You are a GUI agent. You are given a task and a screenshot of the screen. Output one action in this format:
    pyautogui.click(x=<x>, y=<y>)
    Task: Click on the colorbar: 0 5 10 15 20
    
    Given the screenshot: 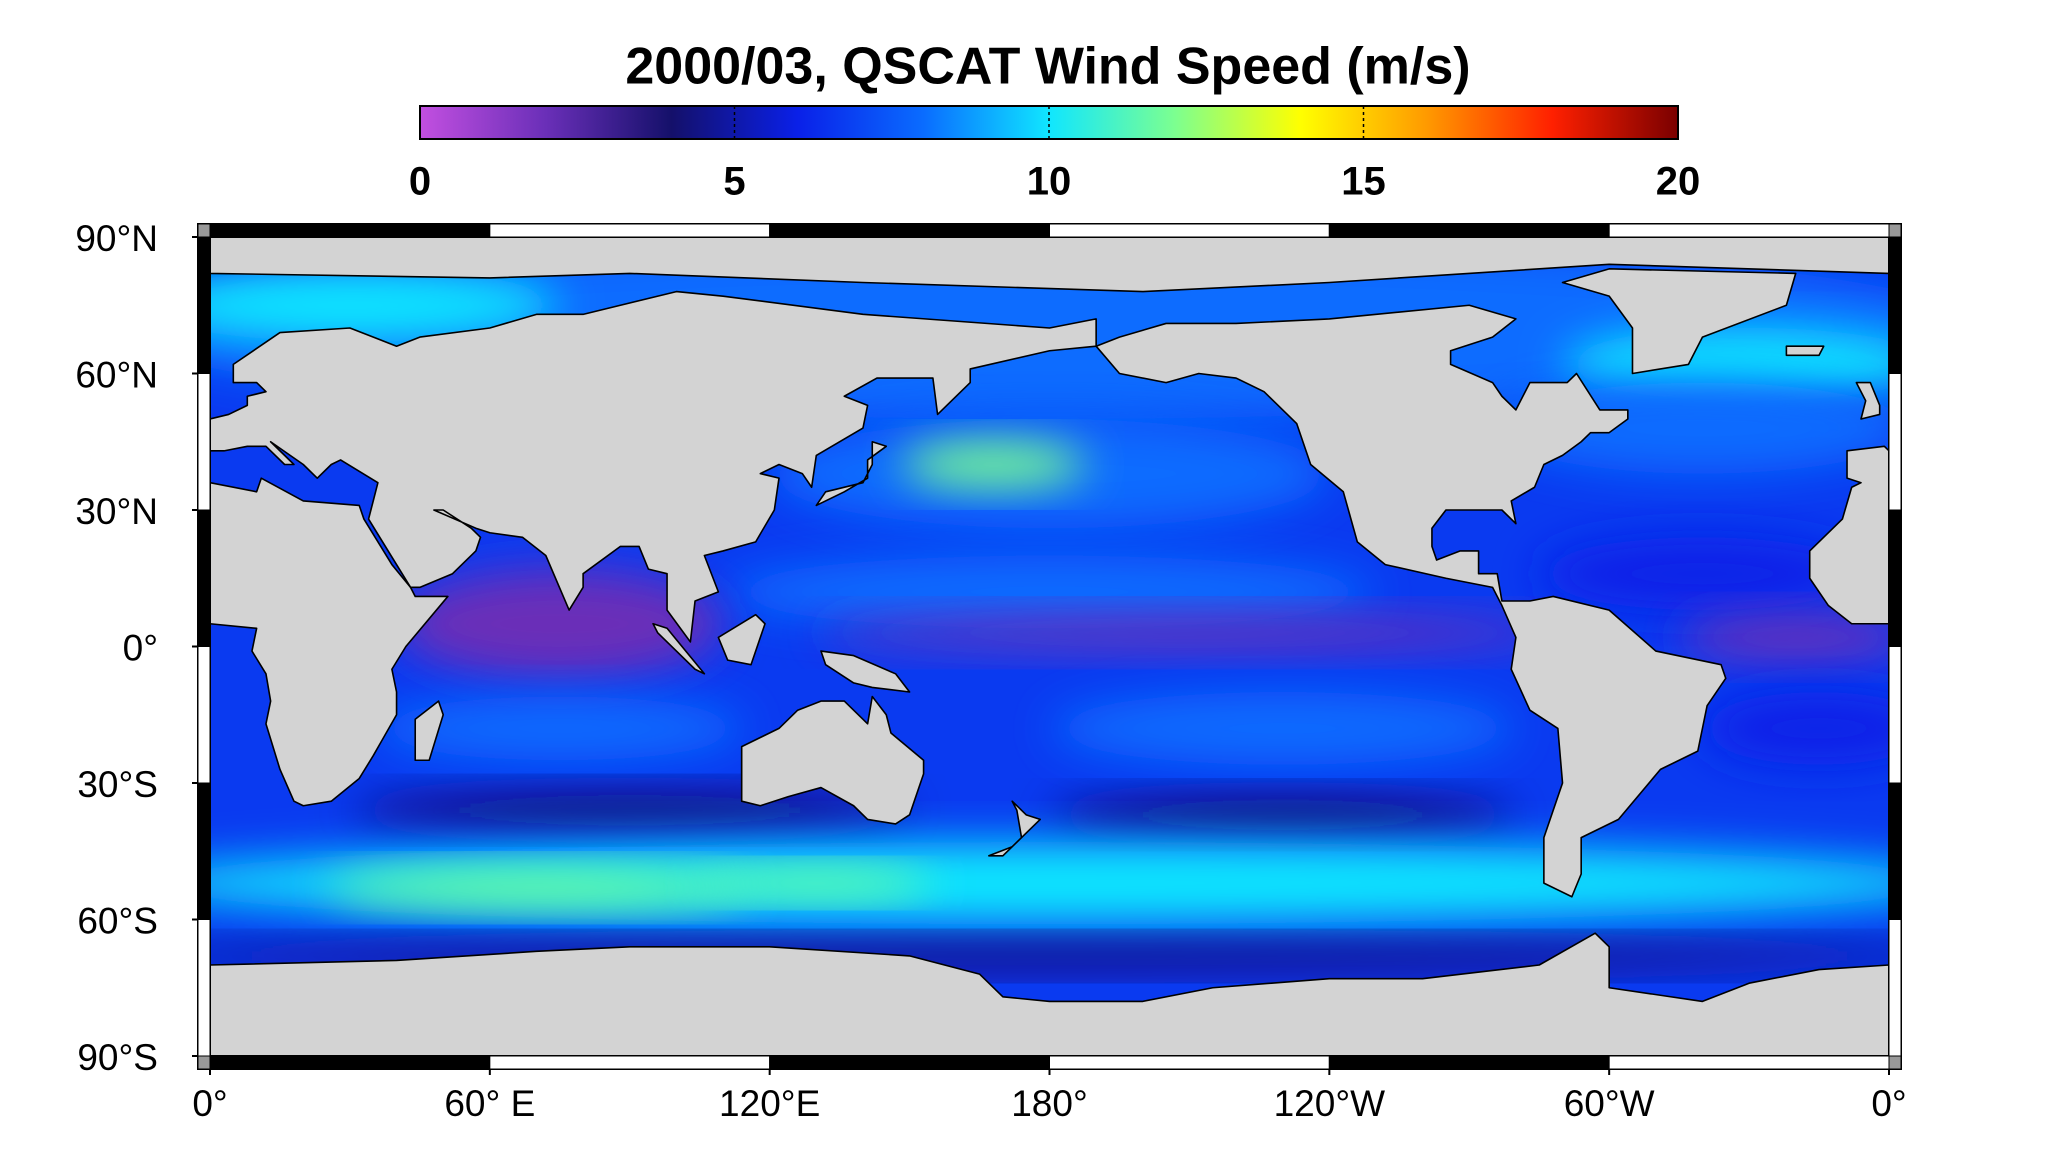 What is the action you would take?
    pyautogui.click(x=1055, y=154)
    